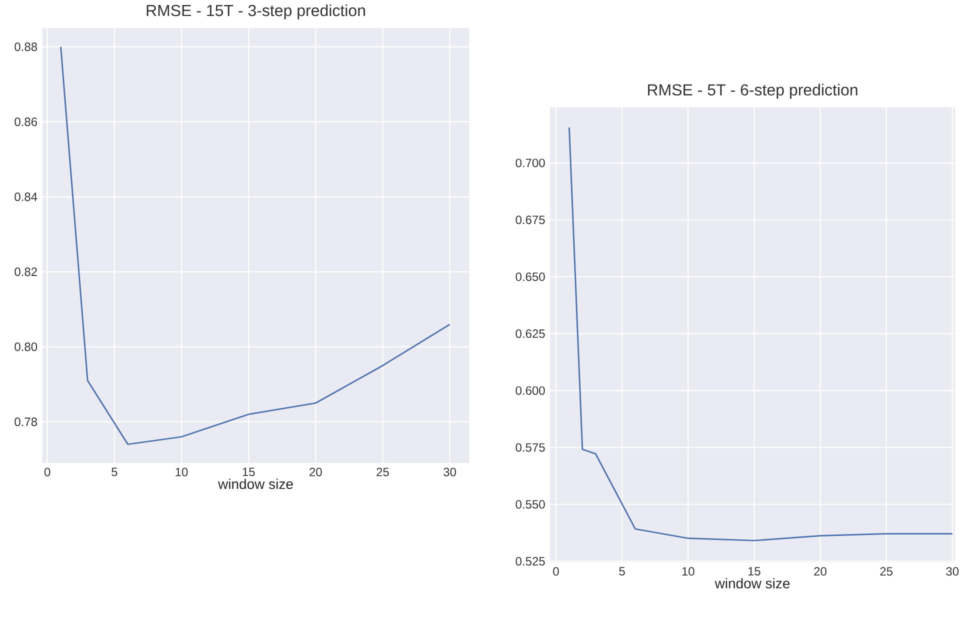 This screenshot has height=629, width=966. Describe the element at coordinates (530, 504) in the screenshot. I see `y-tick-label: 0.550` at that location.